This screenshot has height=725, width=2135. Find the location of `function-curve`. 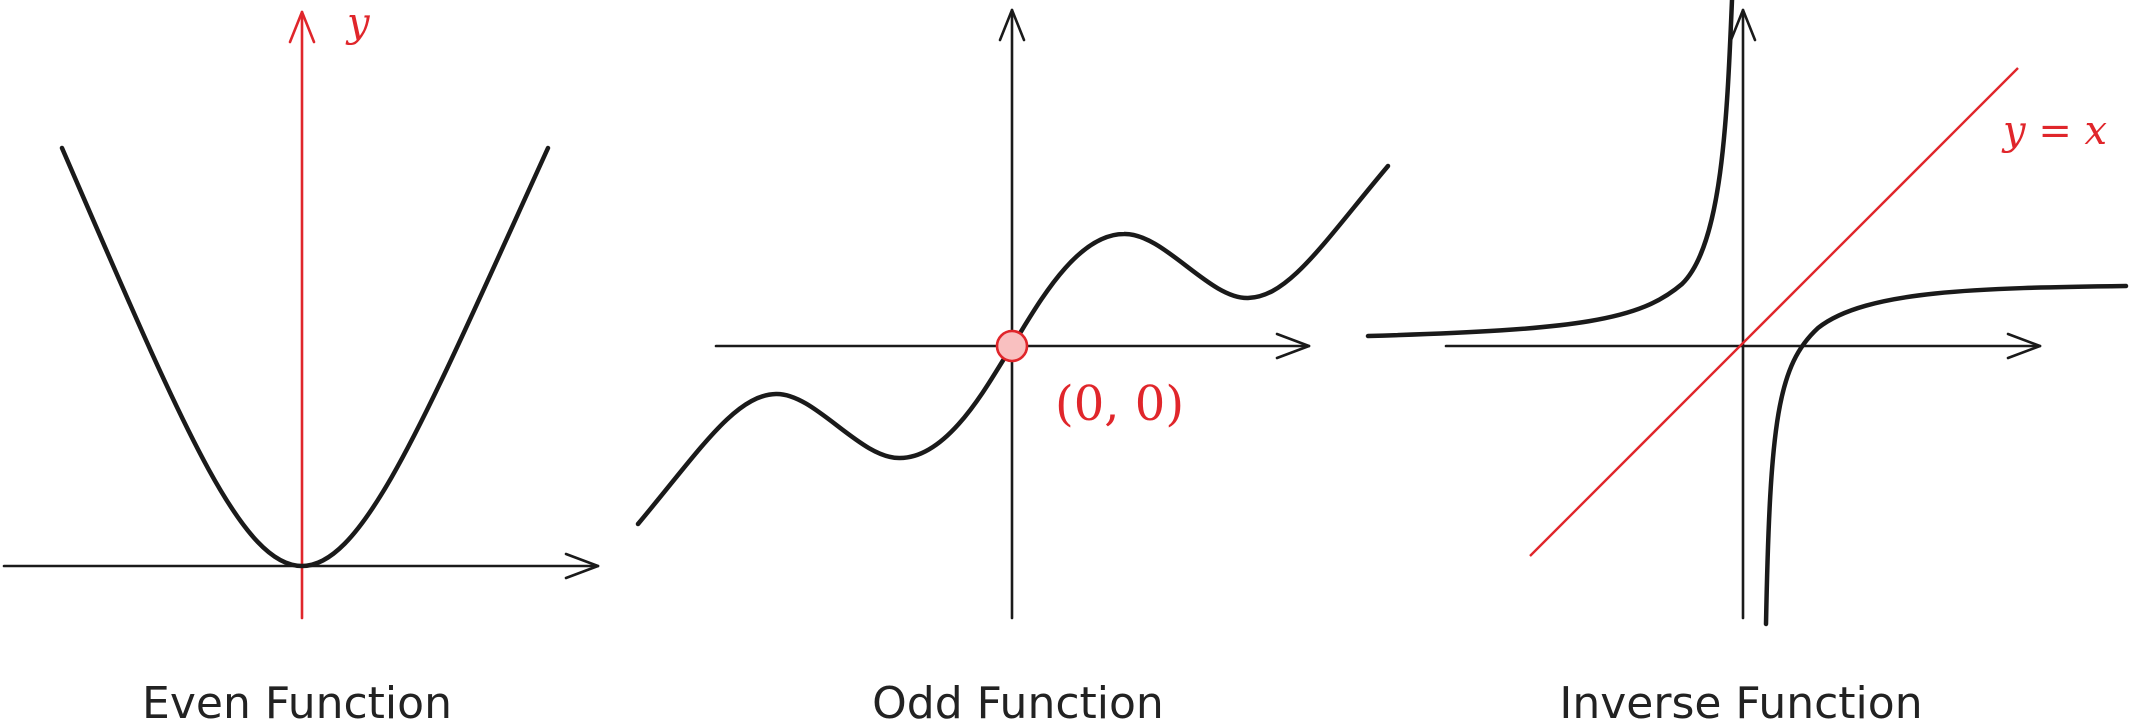

function-curve is located at coordinates (1550, 169).